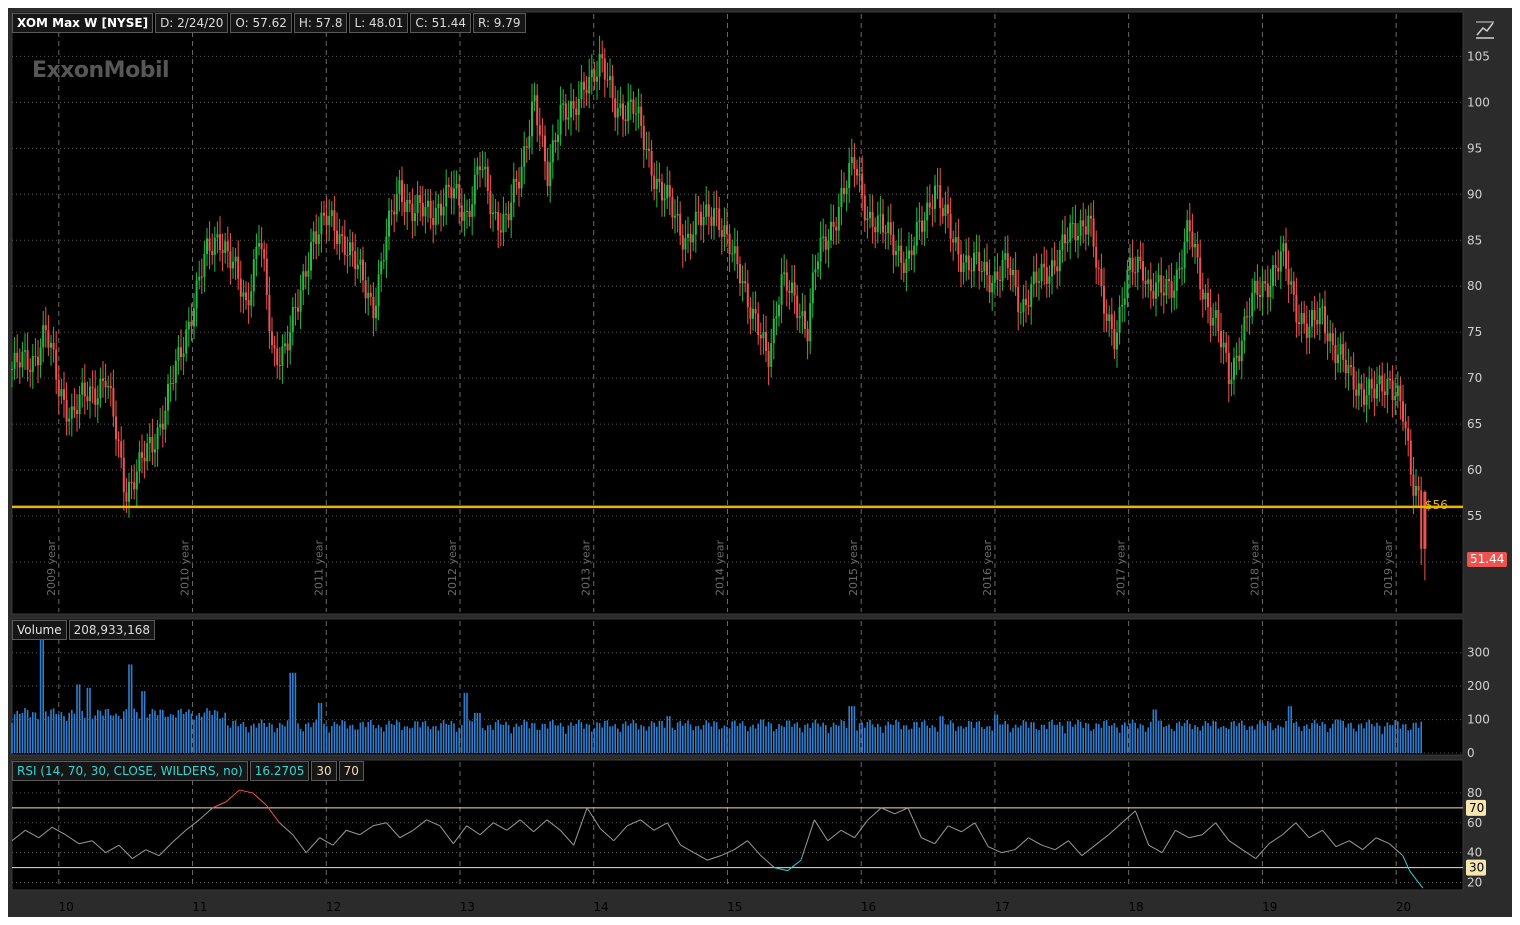 This screenshot has height=925, width=1520. What do you see at coordinates (1388, 567) in the screenshot?
I see `year-label: 2019 year` at bounding box center [1388, 567].